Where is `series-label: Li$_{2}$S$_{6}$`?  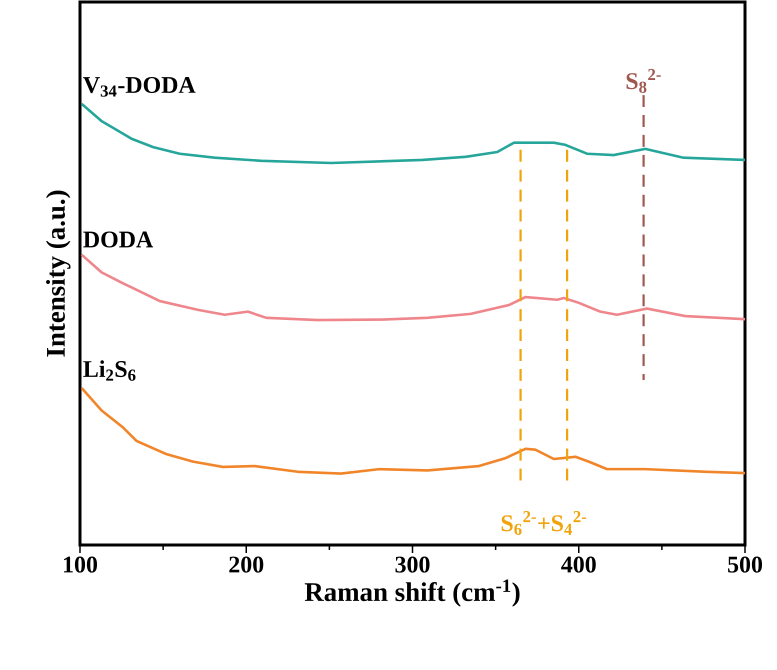 series-label: Li$_{2}$S$_{6}$ is located at coordinates (109, 370).